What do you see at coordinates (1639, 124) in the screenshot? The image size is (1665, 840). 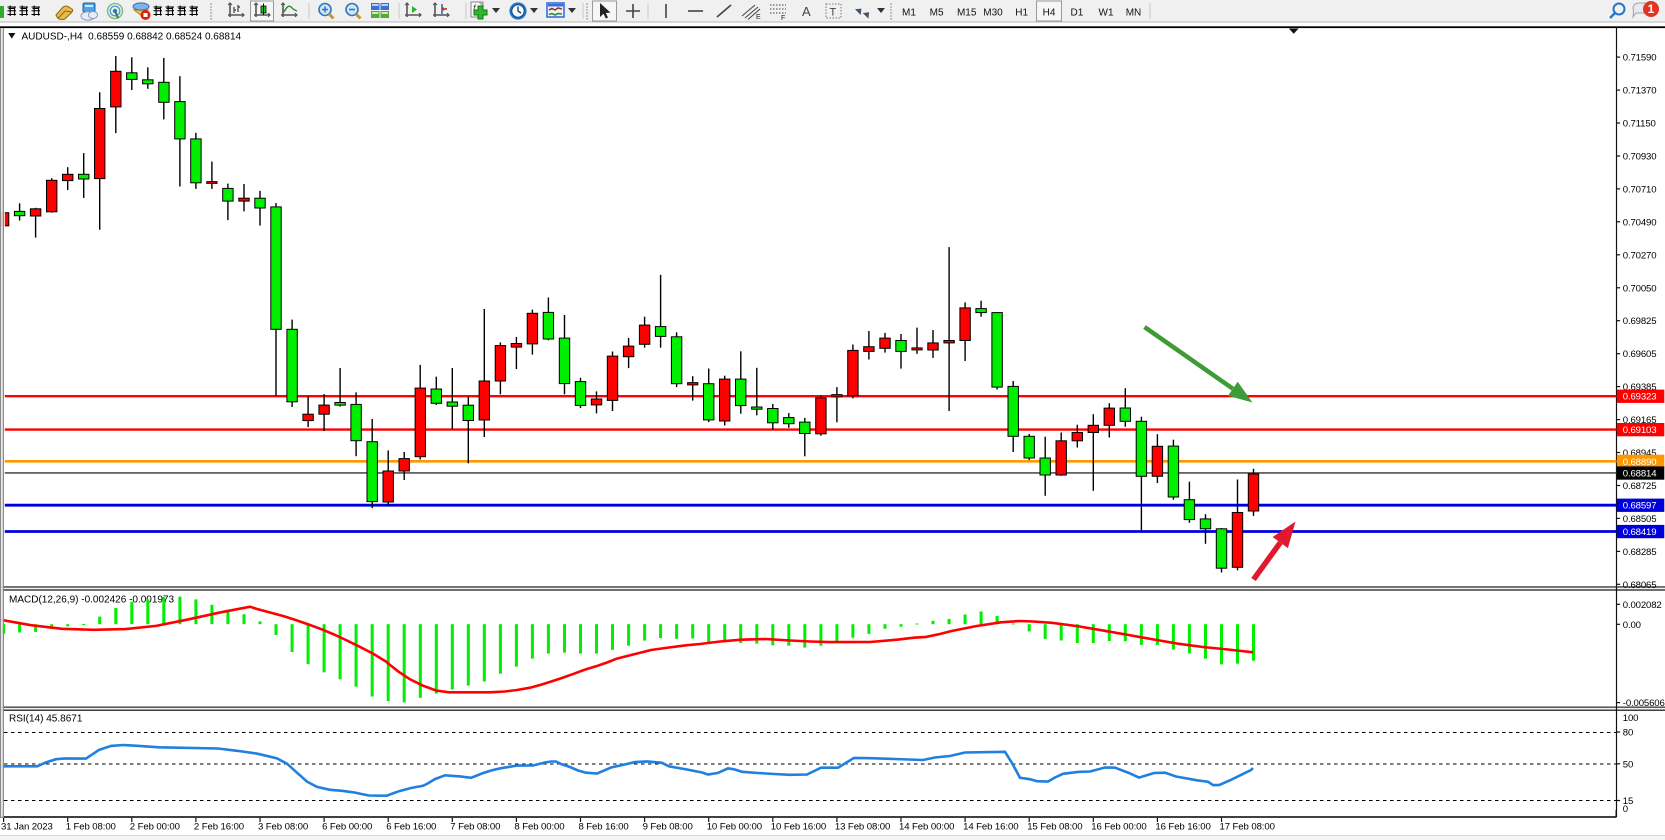 I see `svg-text: 0.71150` at bounding box center [1639, 124].